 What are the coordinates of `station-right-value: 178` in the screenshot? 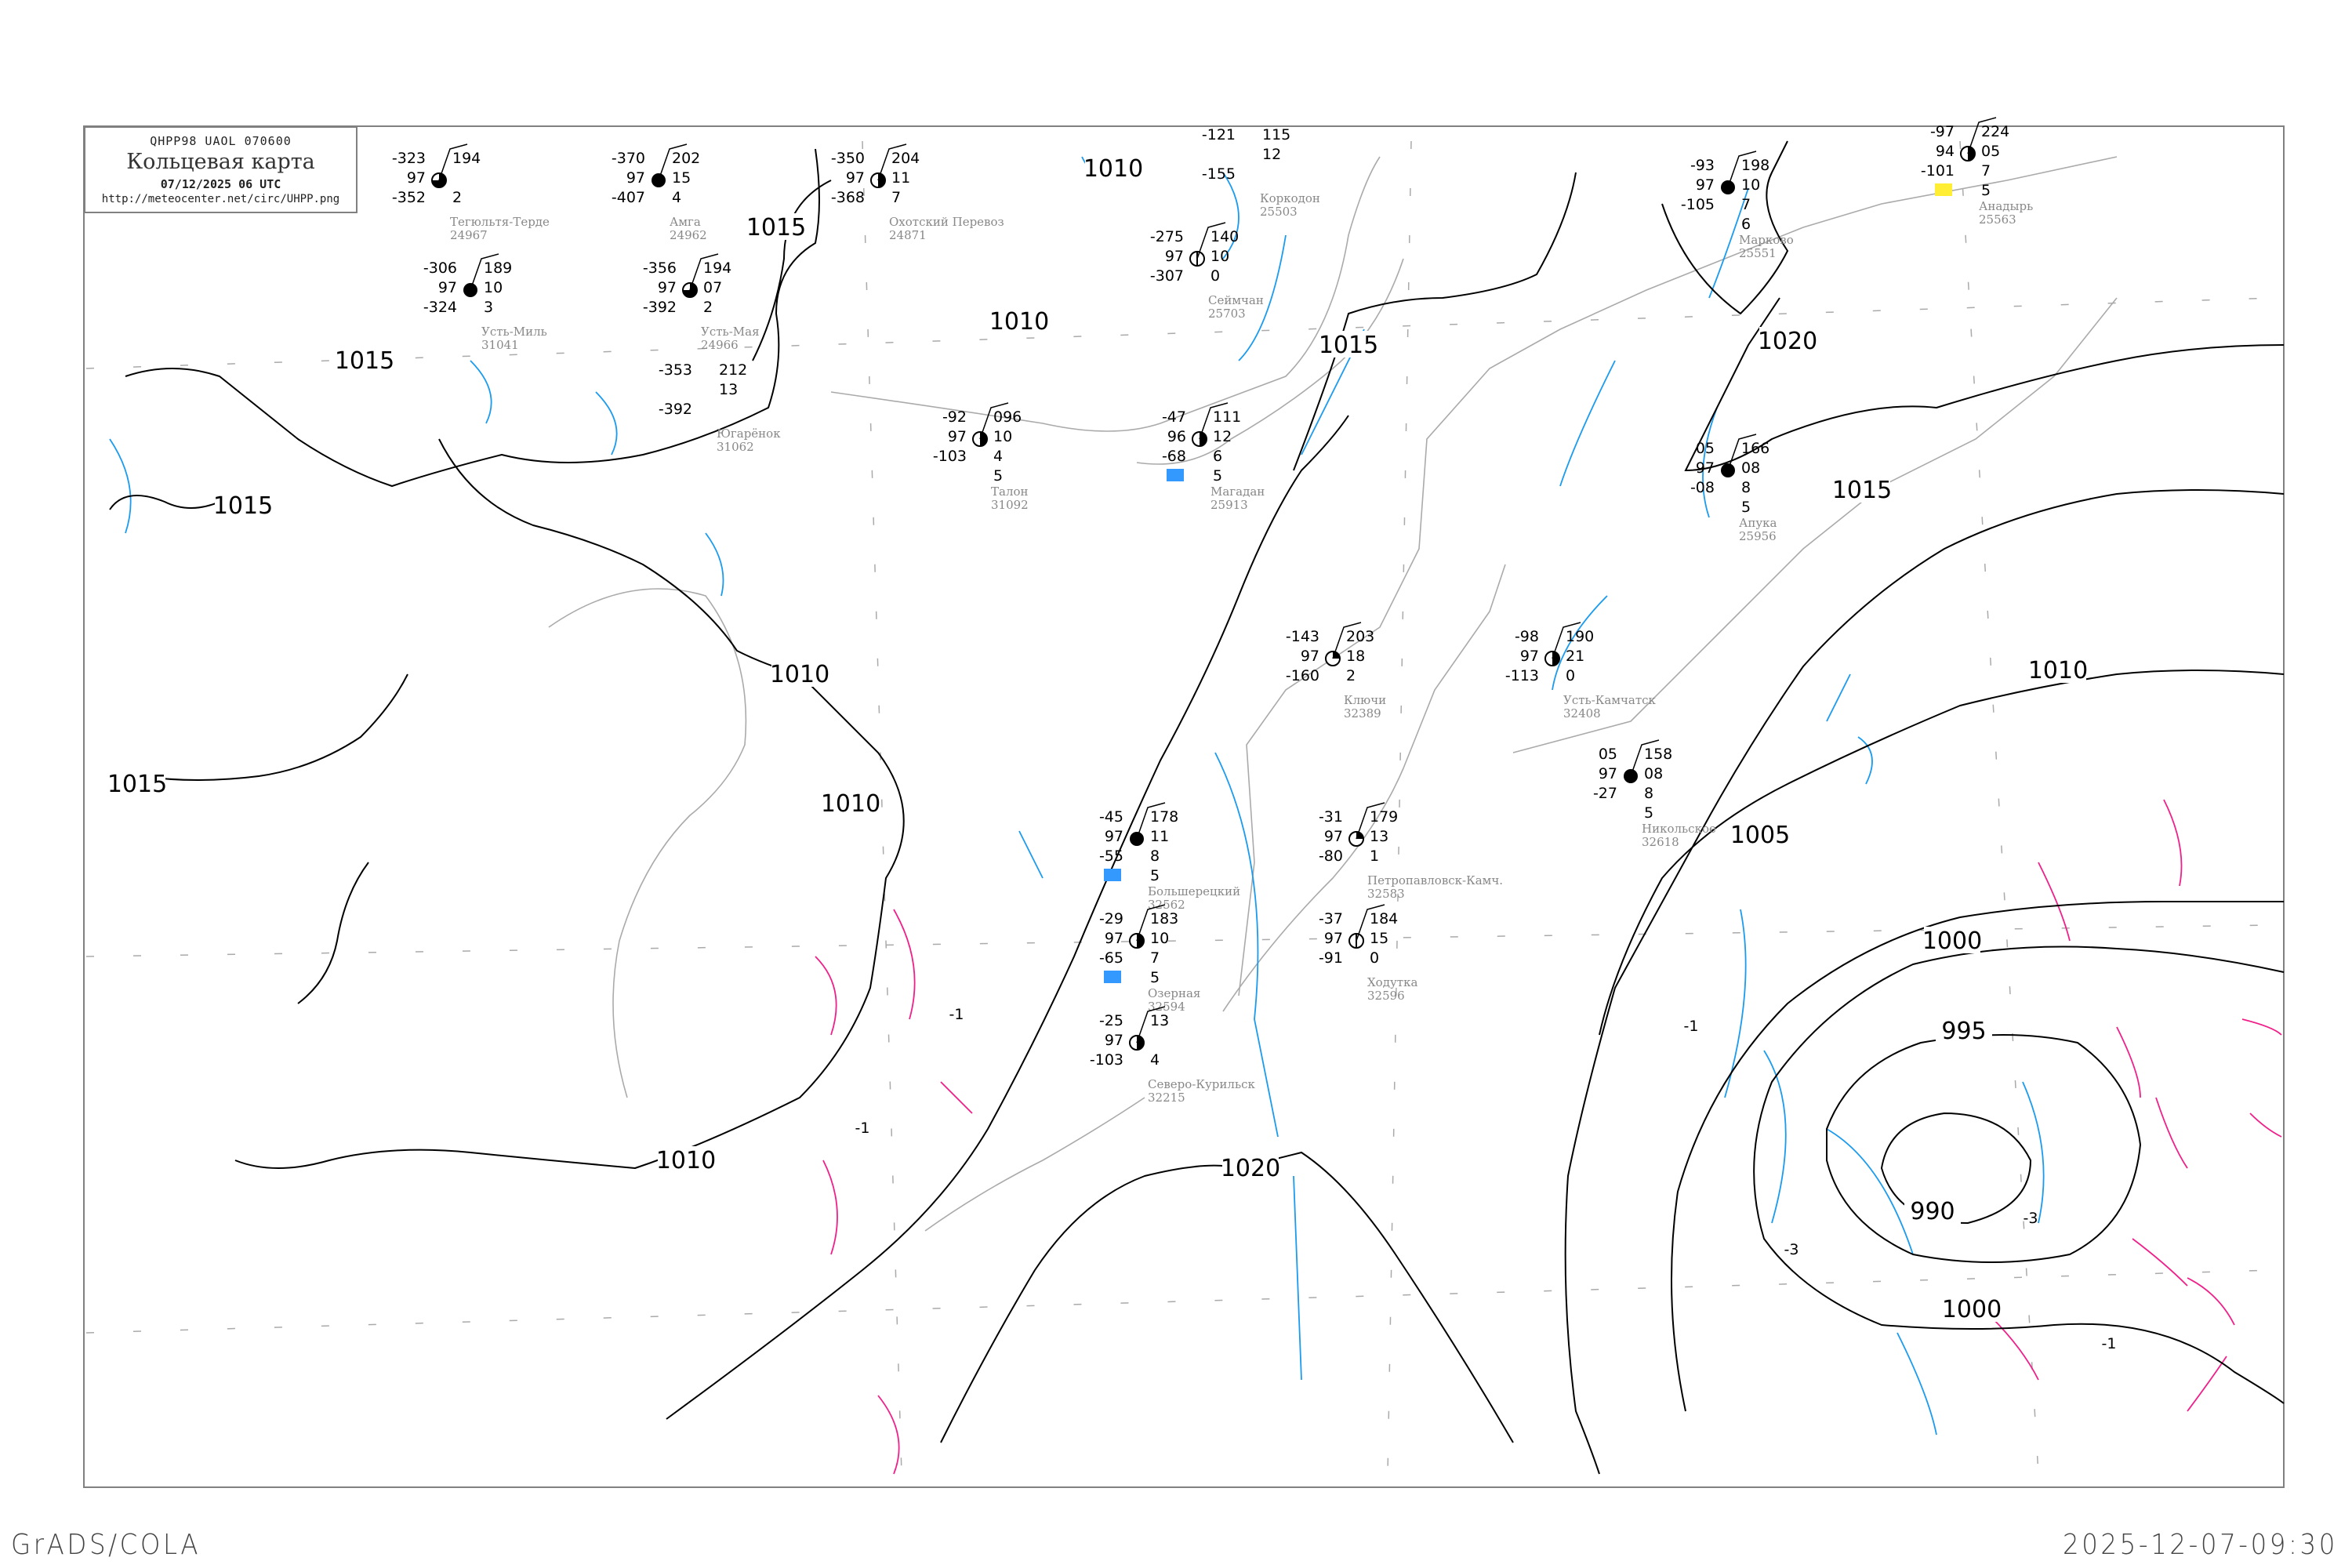 It's located at (1164, 817).